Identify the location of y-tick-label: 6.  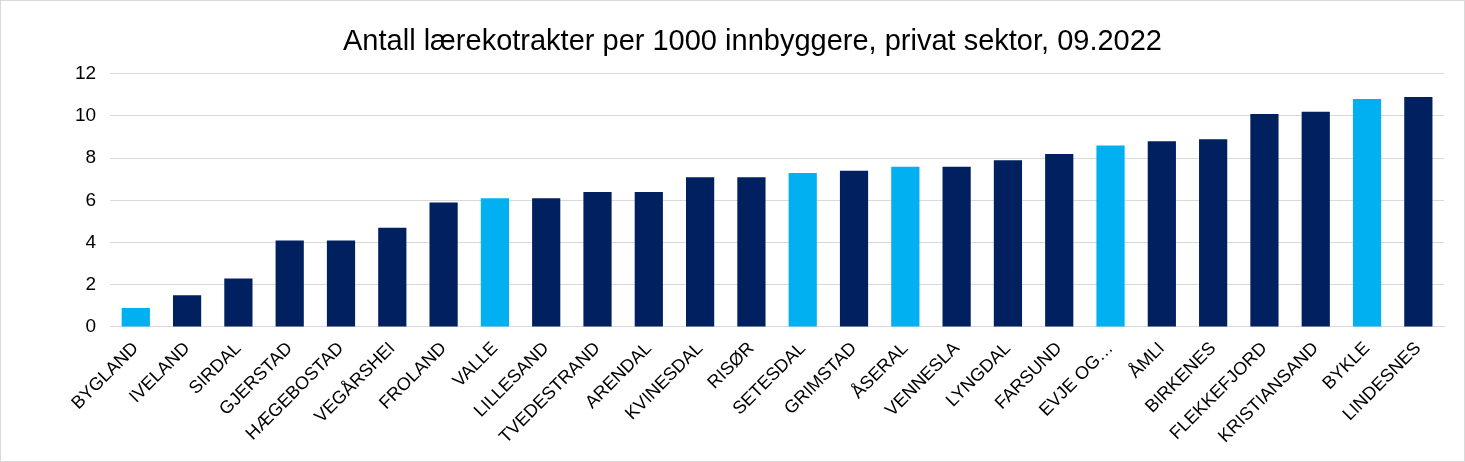
(91, 199).